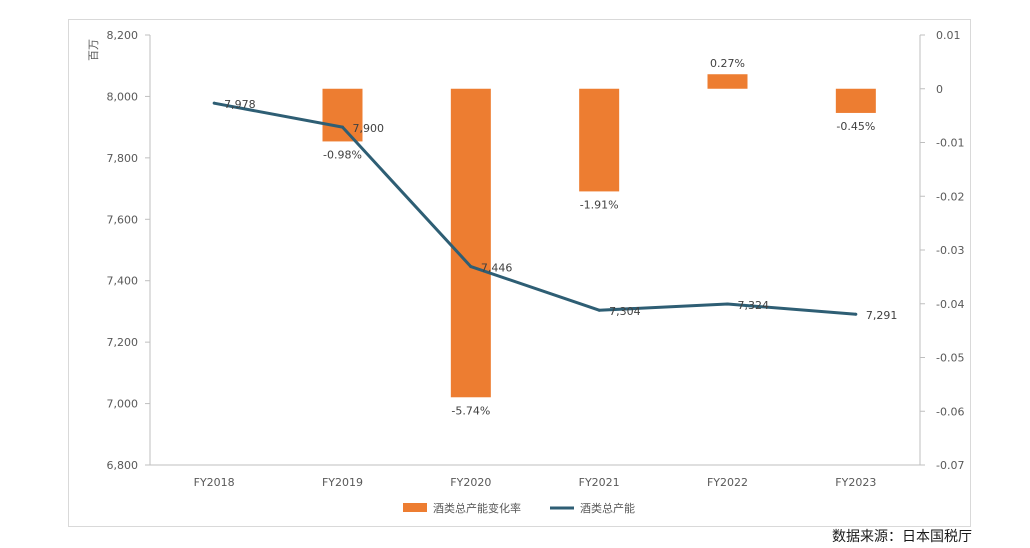 This screenshot has height=548, width=1030. What do you see at coordinates (950, 143) in the screenshot?
I see `y-right-tick-label: -0.01` at bounding box center [950, 143].